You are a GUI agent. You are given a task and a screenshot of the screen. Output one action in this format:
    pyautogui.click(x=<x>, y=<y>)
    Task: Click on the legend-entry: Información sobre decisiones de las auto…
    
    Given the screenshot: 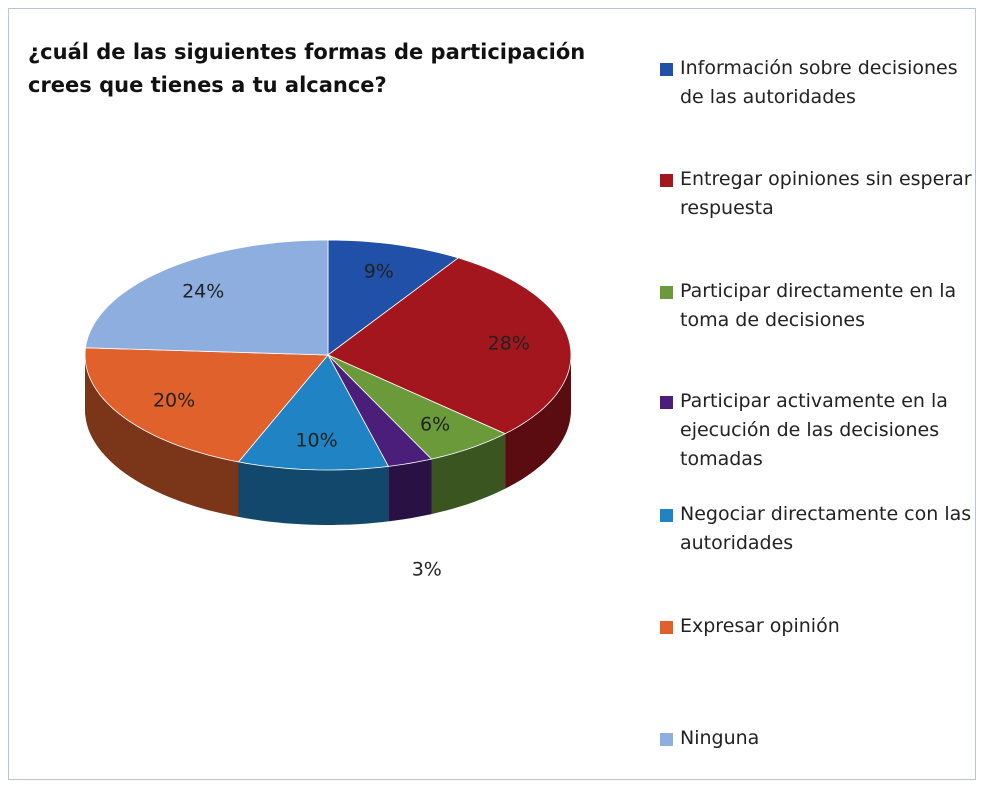 What is the action you would take?
    pyautogui.click(x=820, y=83)
    